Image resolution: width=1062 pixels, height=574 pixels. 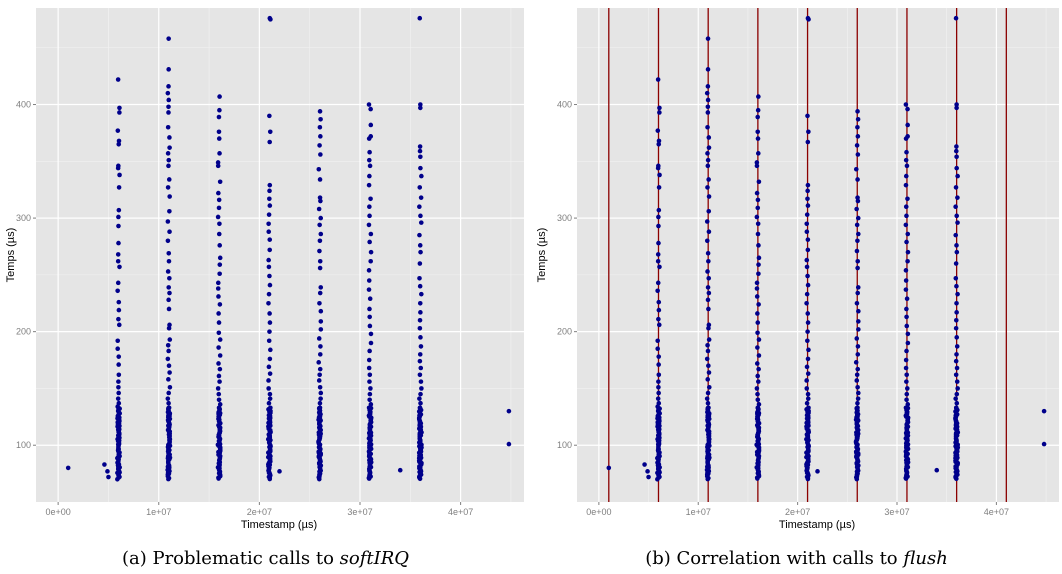 I want to click on caption-b: (b) Correlation with calls to flush, so click(x=796, y=558).